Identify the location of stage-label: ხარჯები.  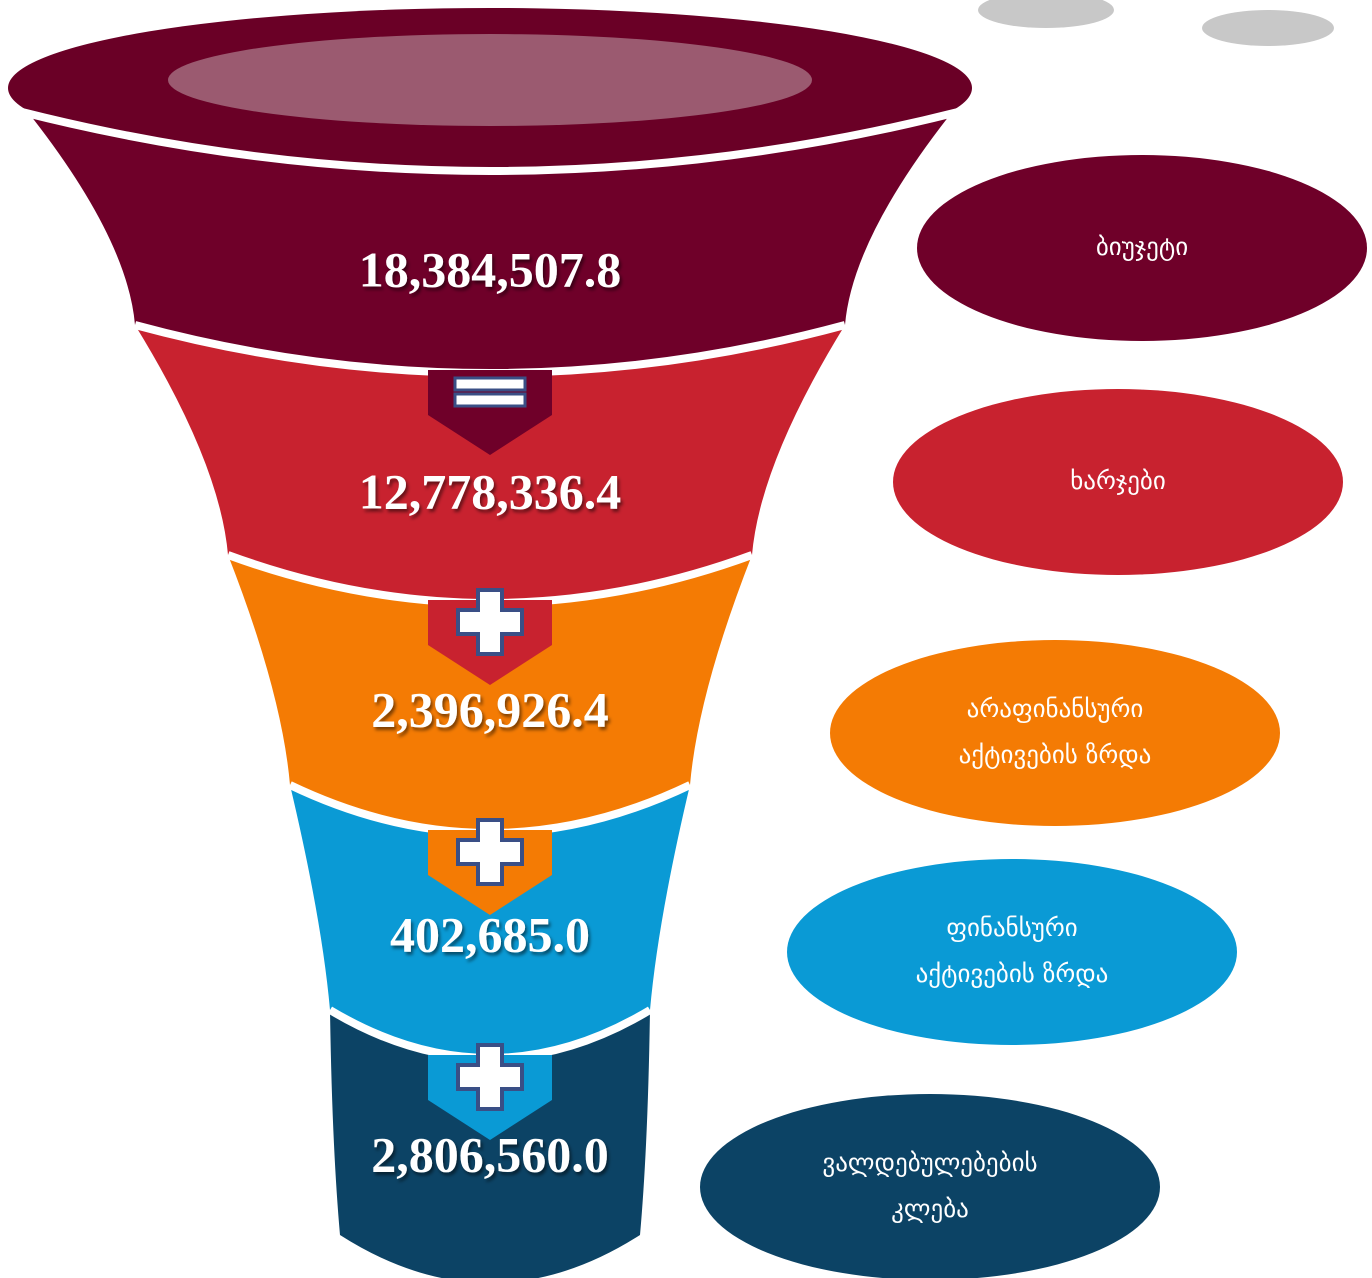
(1118, 480).